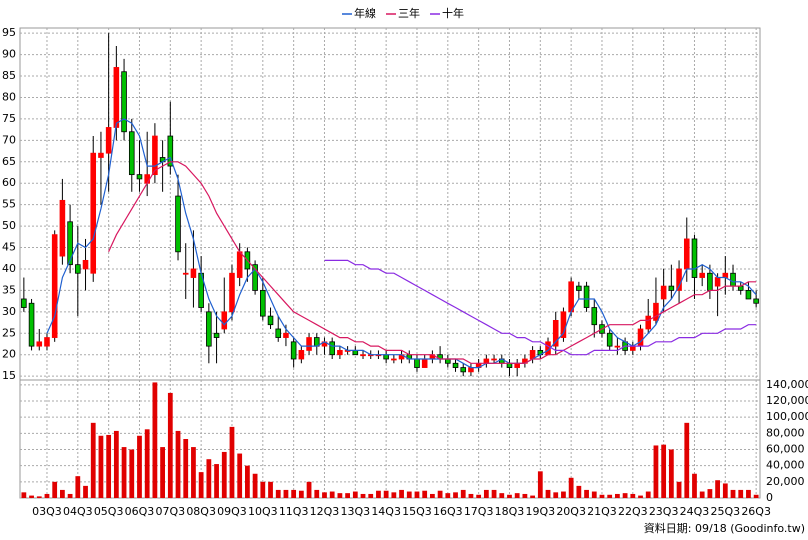 The width and height of the screenshot is (808, 540). What do you see at coordinates (9, 268) in the screenshot?
I see `y-tick-label: 40` at bounding box center [9, 268].